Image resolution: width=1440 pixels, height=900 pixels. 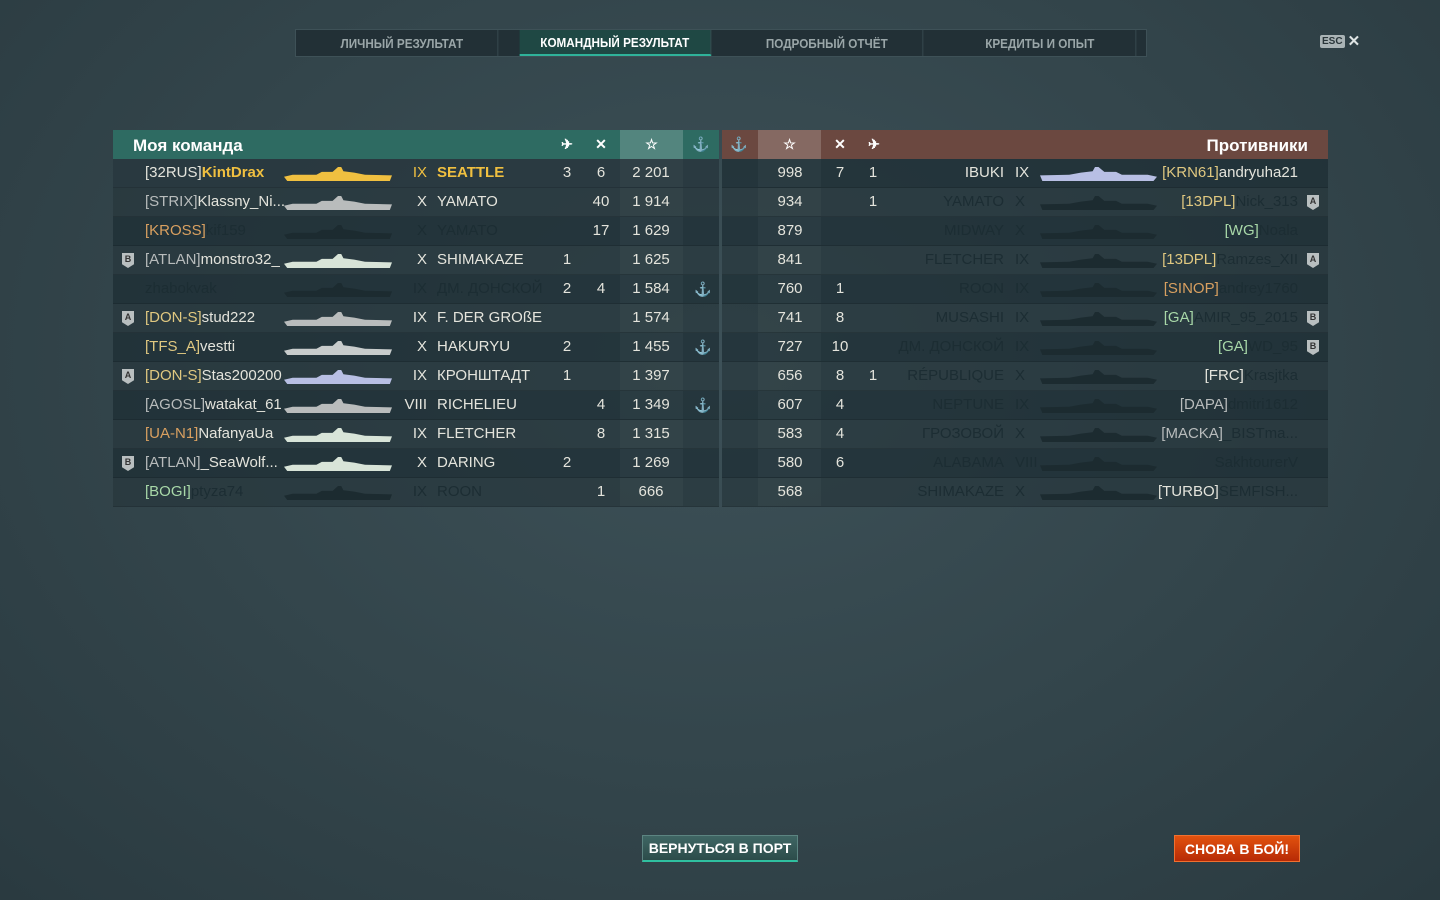 I want to click on ship-name: F. DER GROßE, so click(x=490, y=317).